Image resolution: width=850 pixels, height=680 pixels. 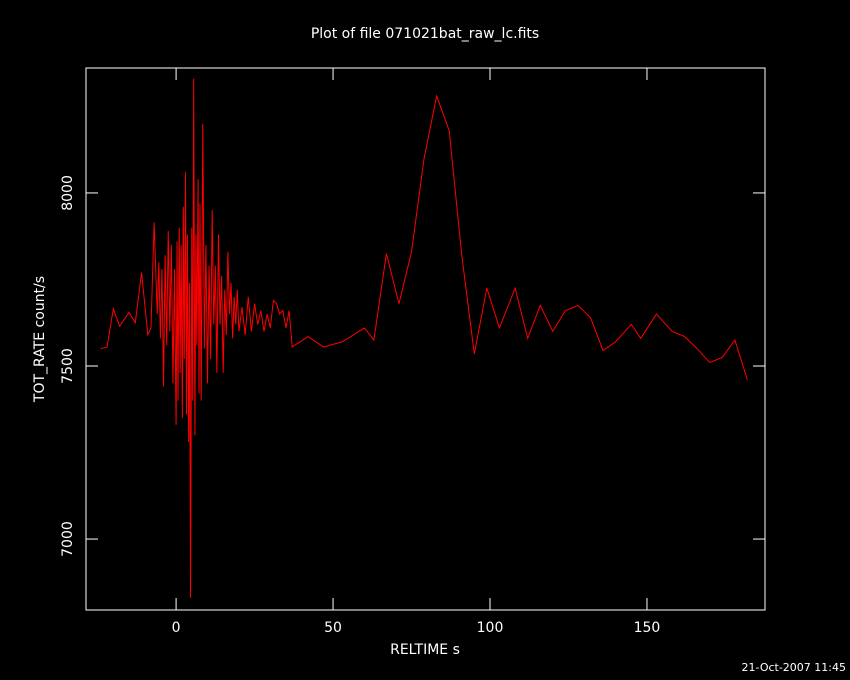 I want to click on y-tick-label: 8000, so click(x=68, y=193).